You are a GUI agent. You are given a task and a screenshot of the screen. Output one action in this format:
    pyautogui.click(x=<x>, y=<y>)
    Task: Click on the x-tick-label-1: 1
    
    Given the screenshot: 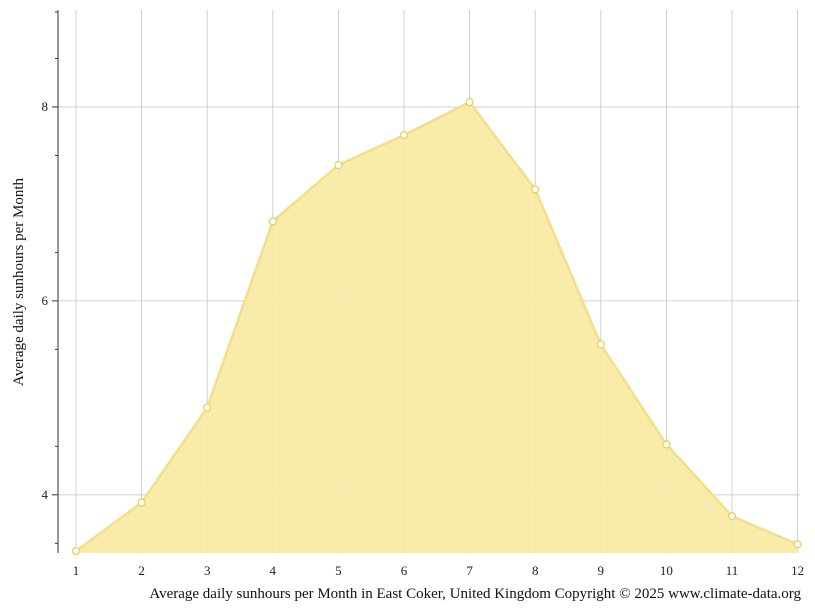 What is the action you would take?
    pyautogui.click(x=76, y=570)
    